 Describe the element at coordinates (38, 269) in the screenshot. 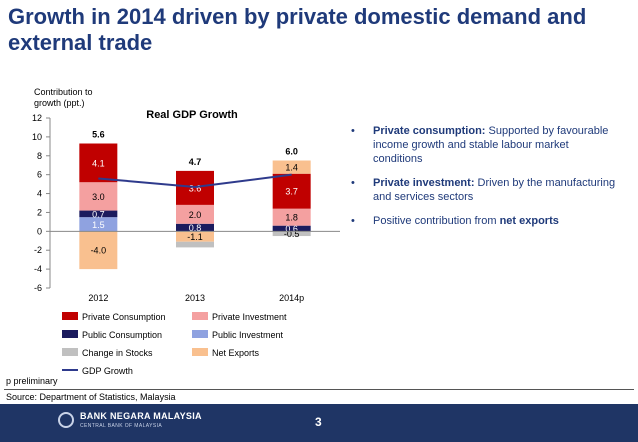

I see `y-tick-label: -4` at that location.